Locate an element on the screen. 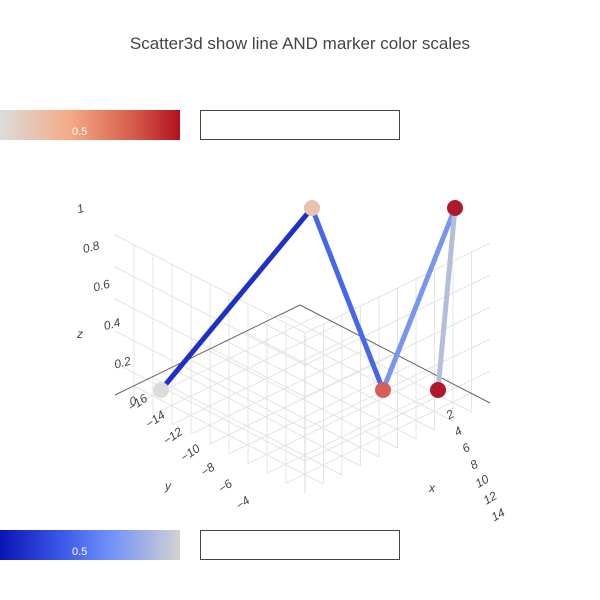  z-tick-label: 0.8 is located at coordinates (91, 247).